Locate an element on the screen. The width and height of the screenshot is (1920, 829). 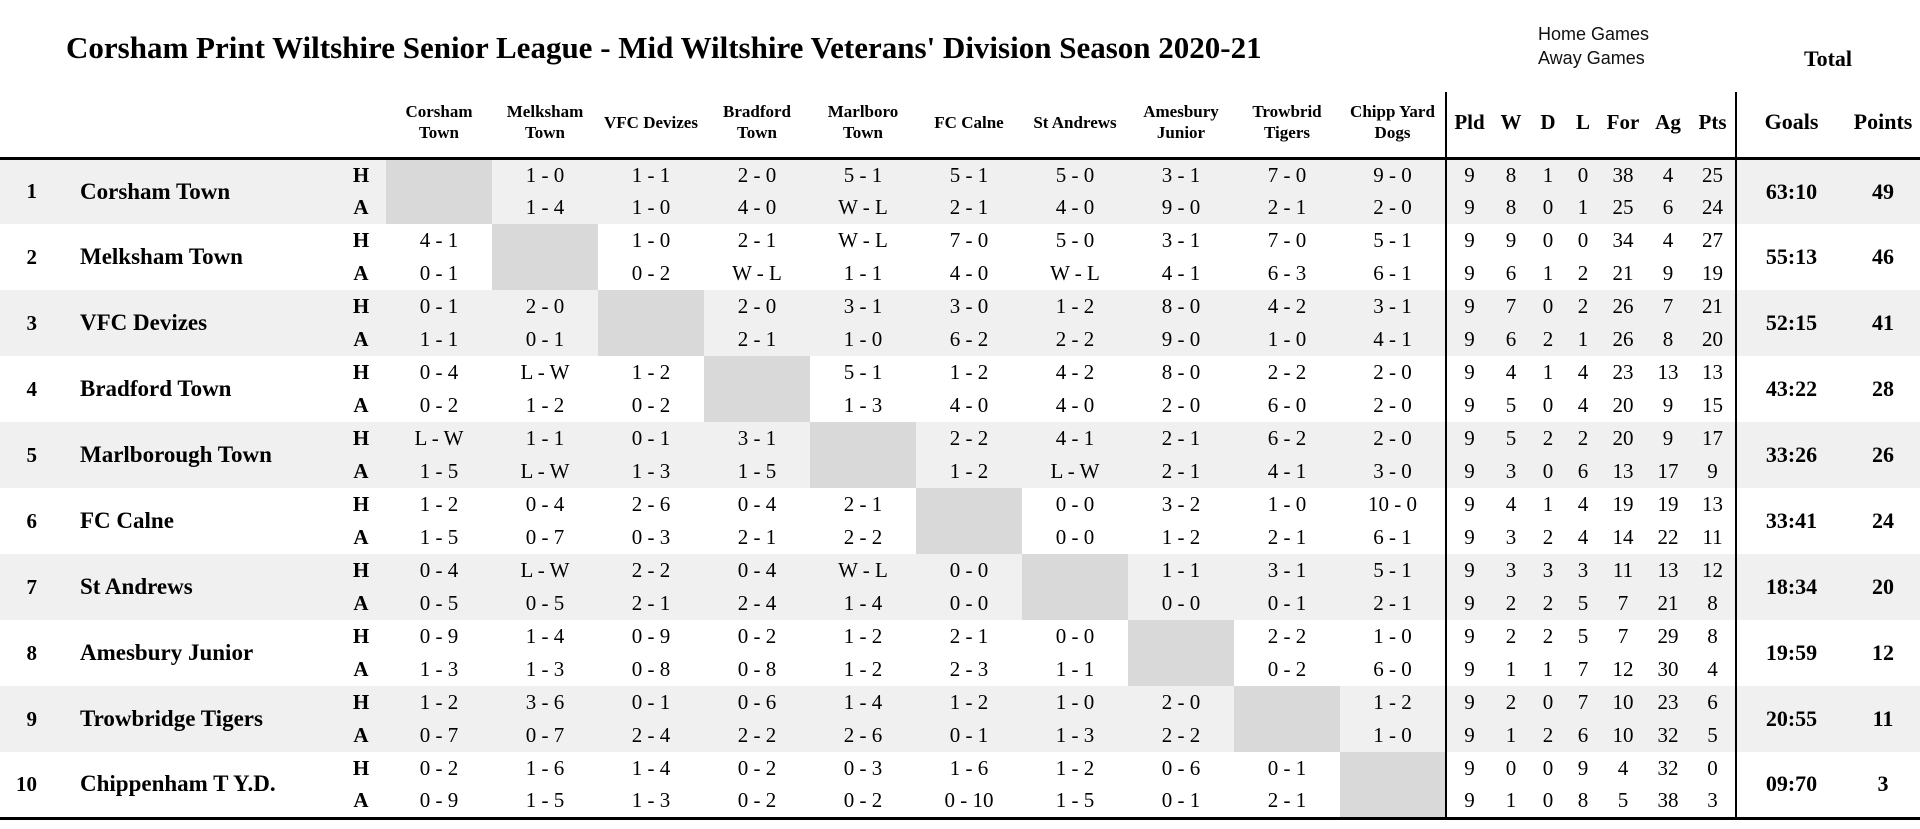
home-stat-w: 4 is located at coordinates (1511, 504).